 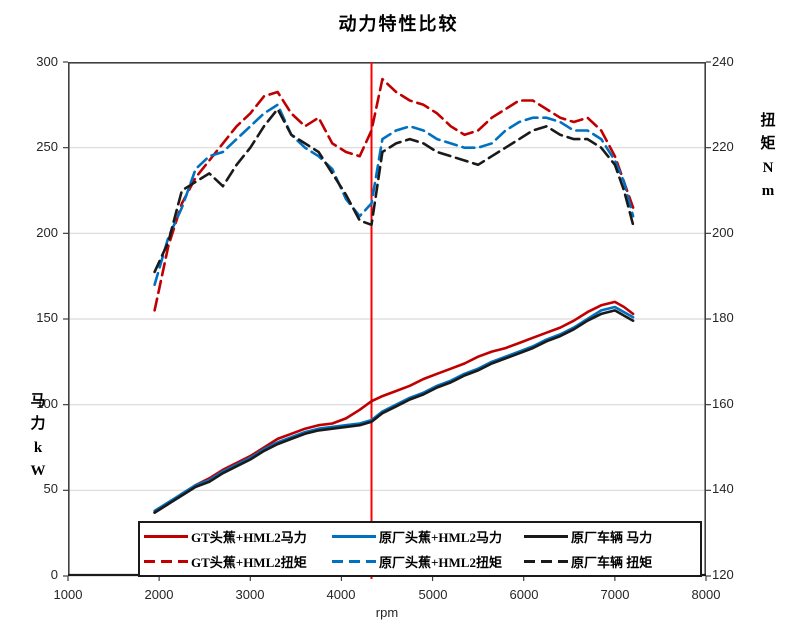 What do you see at coordinates (768, 156) in the screenshot?
I see `right-axis-title: 扭 矩 N m` at bounding box center [768, 156].